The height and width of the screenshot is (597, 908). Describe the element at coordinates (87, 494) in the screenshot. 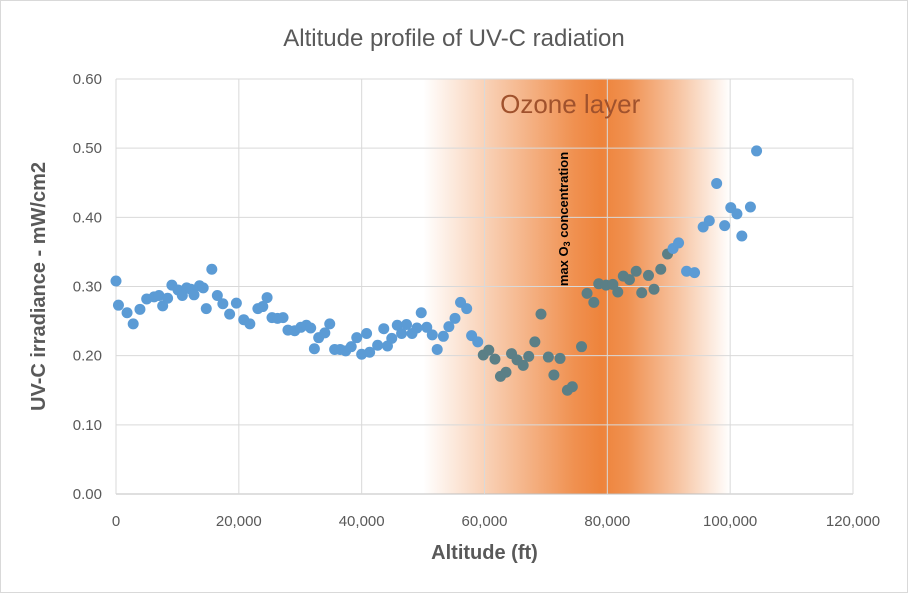

I see `y-tick-label: 0.00` at that location.